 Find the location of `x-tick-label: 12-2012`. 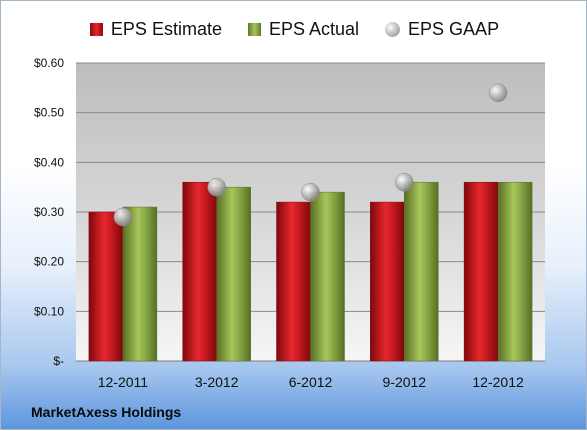

x-tick-label: 12-2012 is located at coordinates (498, 382).